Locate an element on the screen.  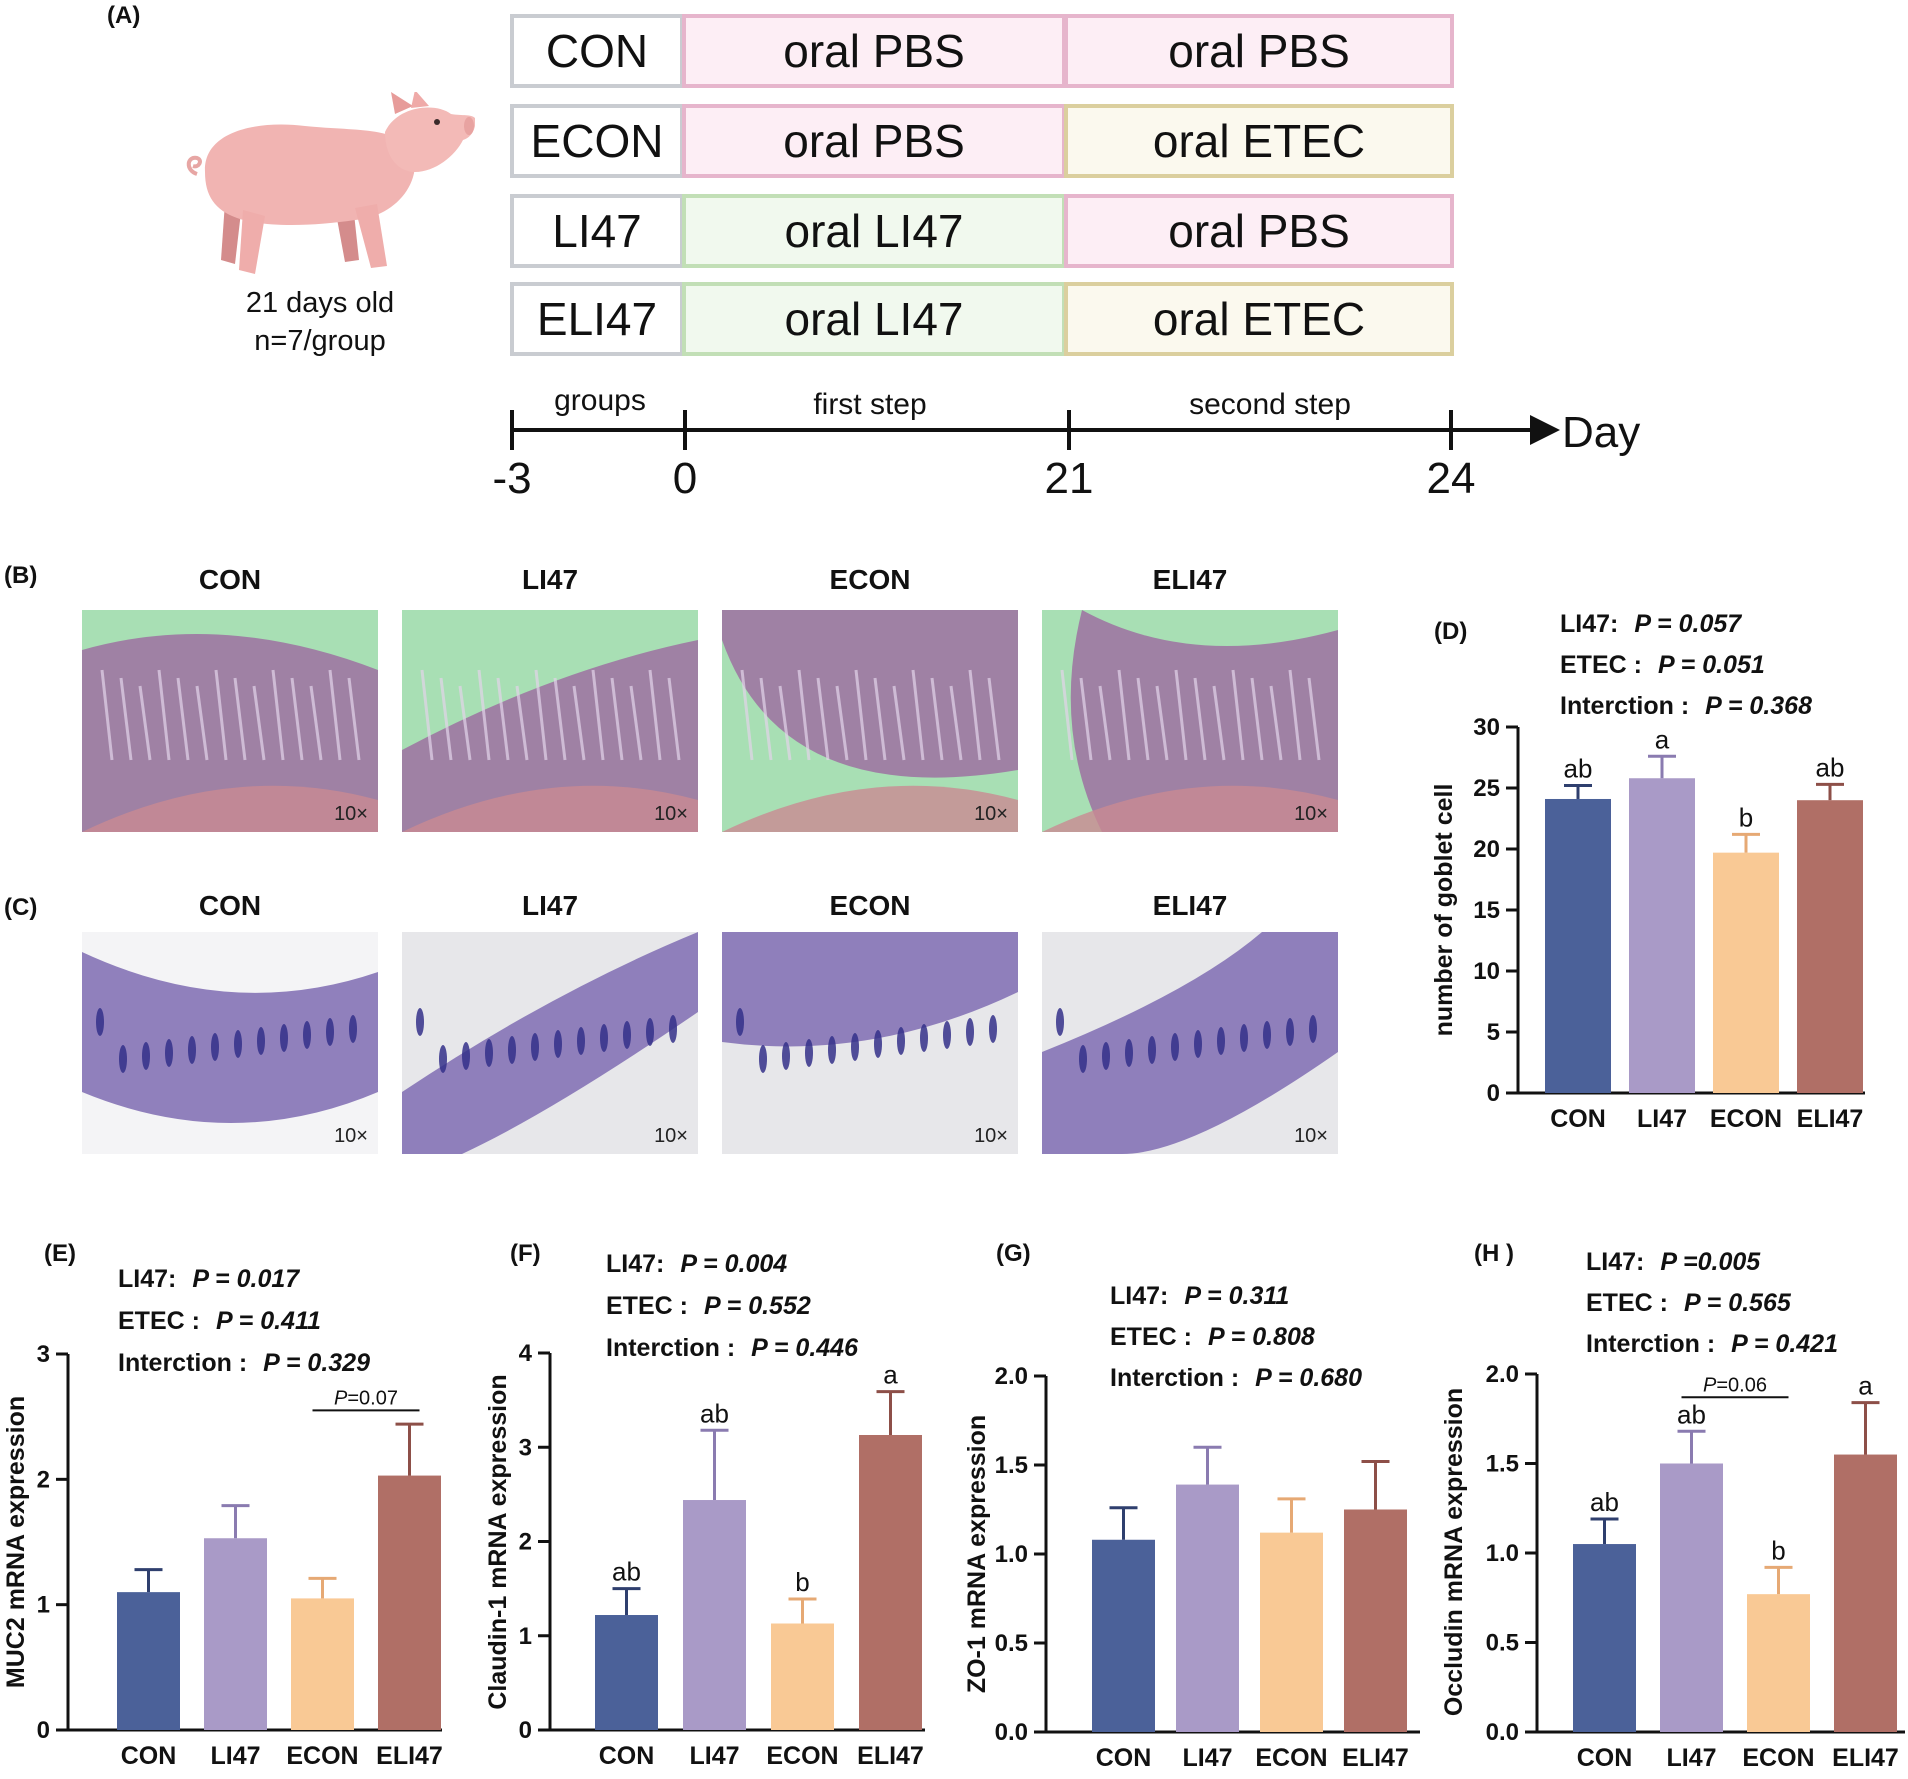
timeline-tick-label: 21 is located at coordinates (1069, 478).